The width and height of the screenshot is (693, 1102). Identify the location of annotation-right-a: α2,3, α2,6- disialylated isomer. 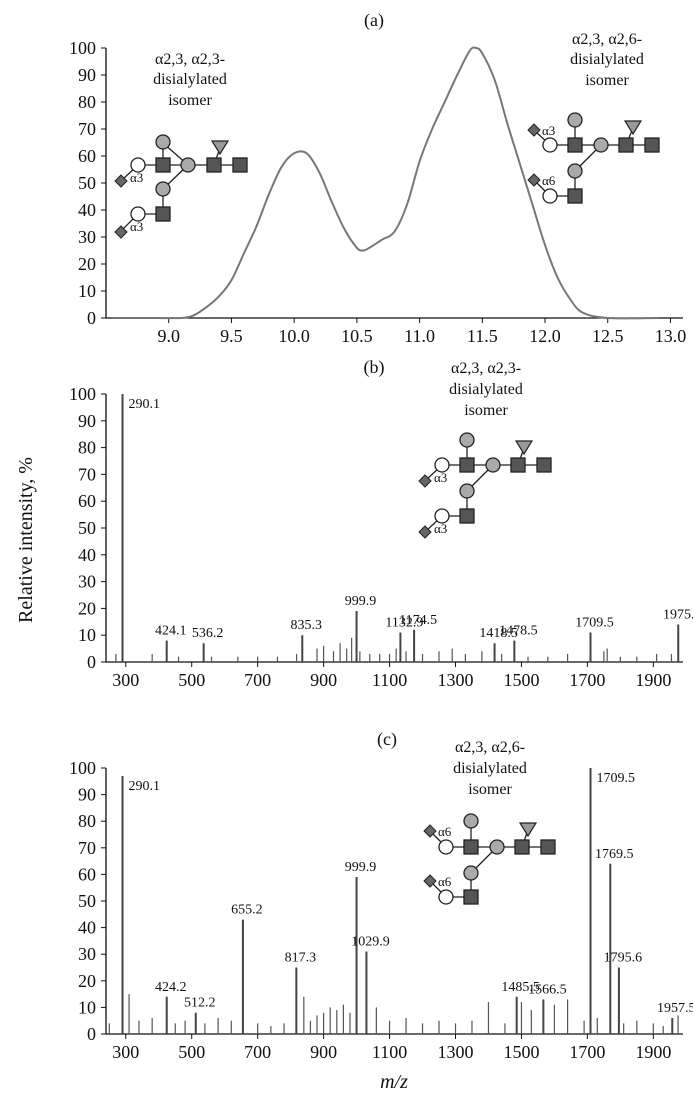
(607, 60).